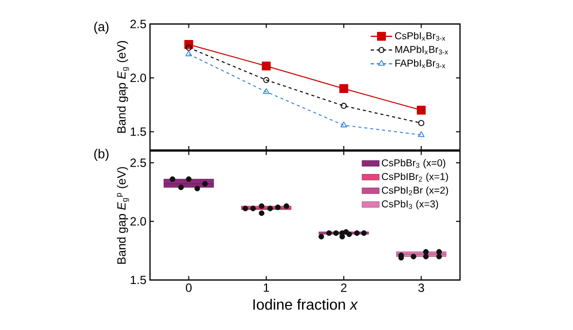 The height and width of the screenshot is (330, 573). Describe the element at coordinates (266, 288) in the screenshot. I see `x-tick-label: 1` at that location.